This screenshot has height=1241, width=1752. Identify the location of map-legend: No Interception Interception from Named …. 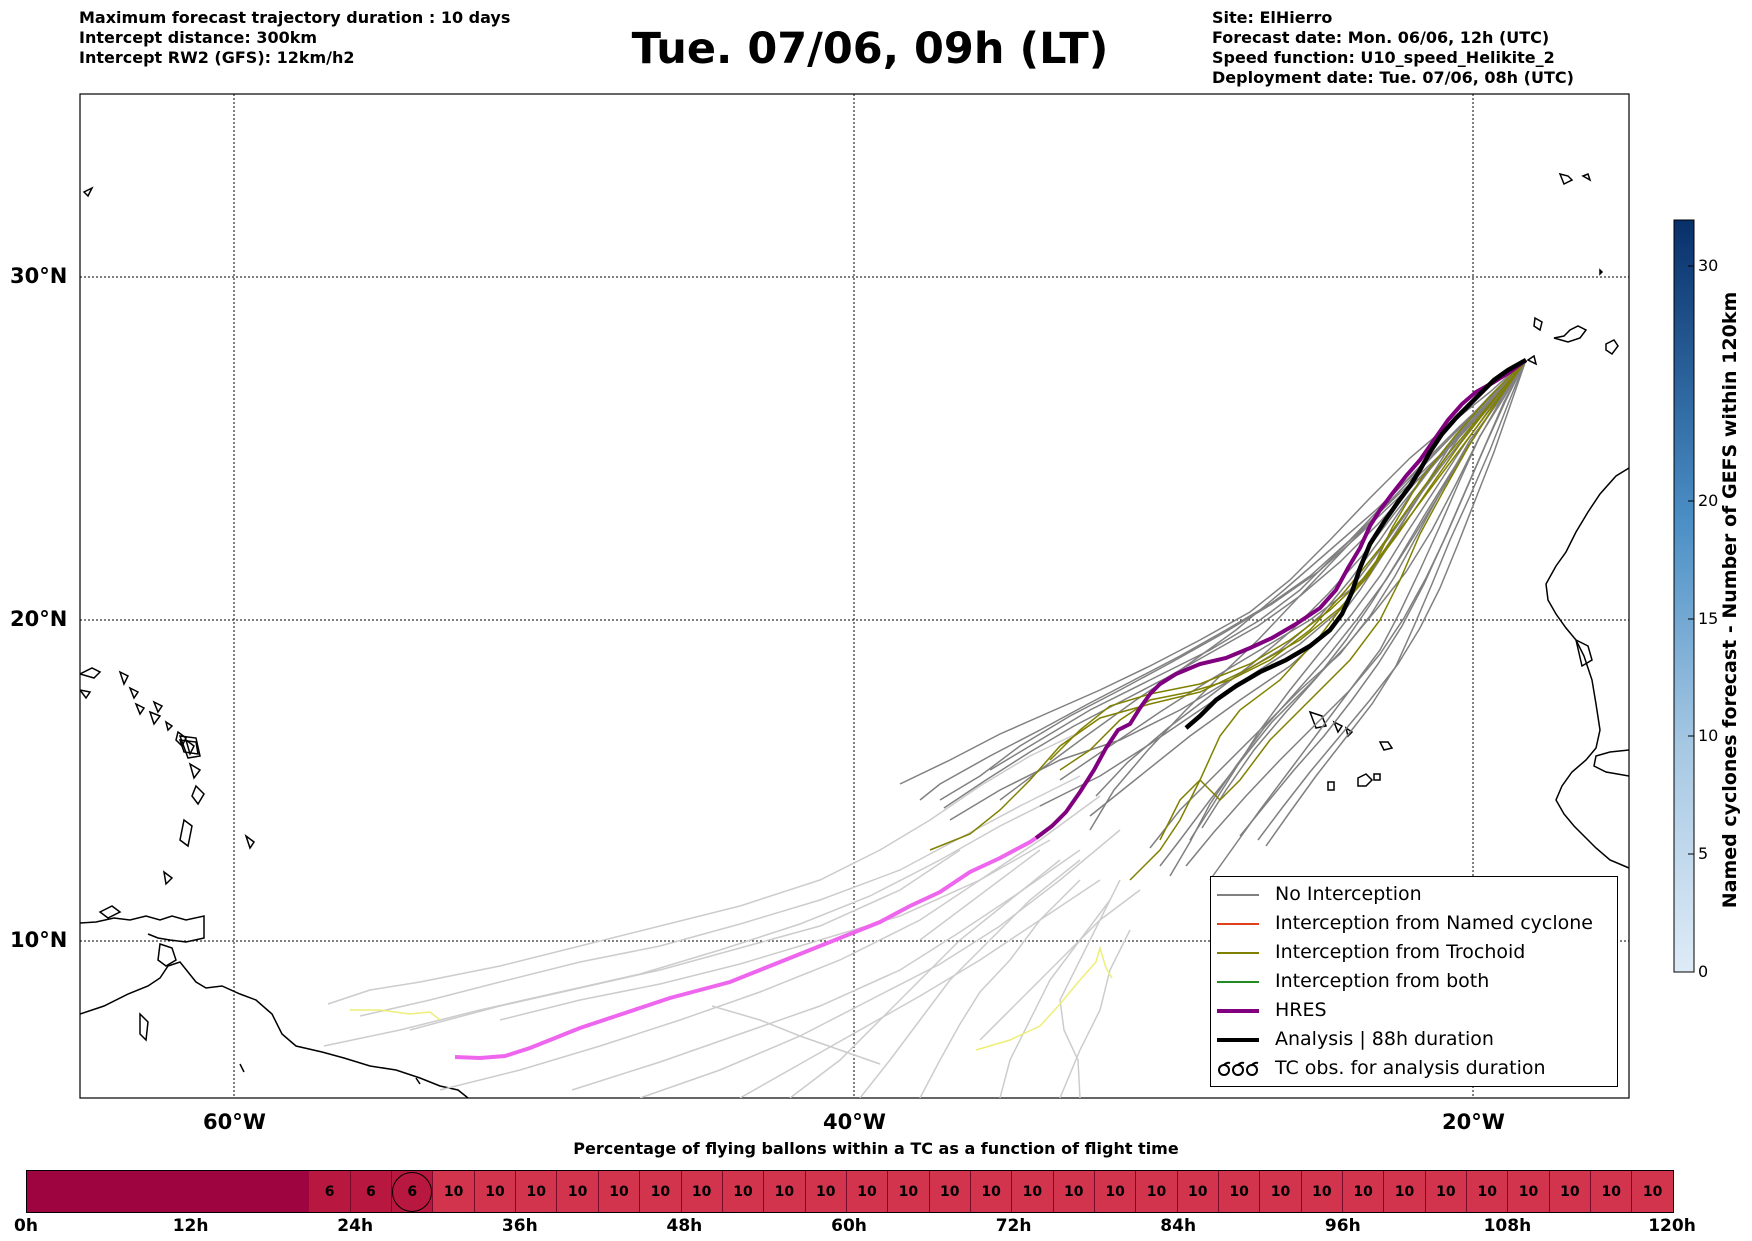
(1414, 981).